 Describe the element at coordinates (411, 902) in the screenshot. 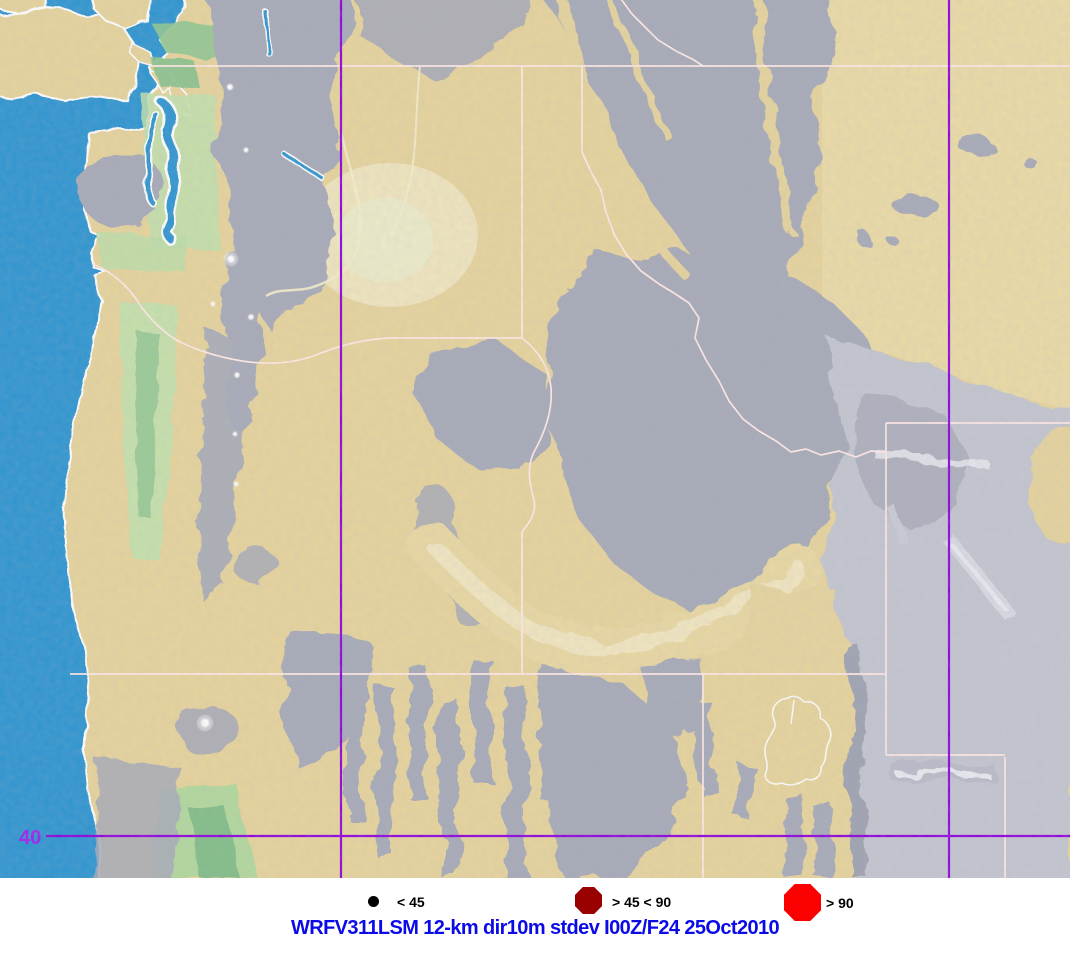

I see `legend-label-lt45: < 45` at that location.